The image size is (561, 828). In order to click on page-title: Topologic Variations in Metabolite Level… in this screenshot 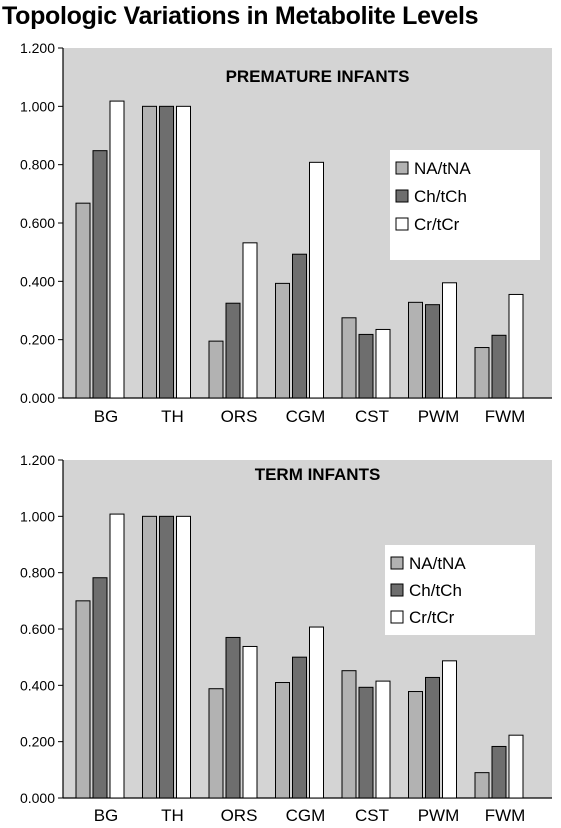, I will do `click(240, 16)`.